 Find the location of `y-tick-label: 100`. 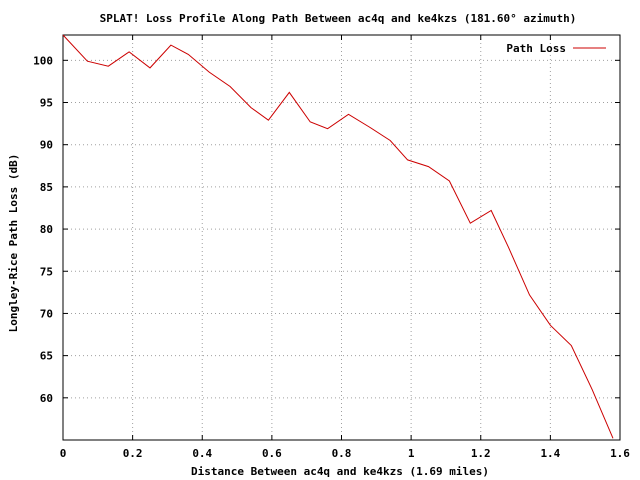

y-tick-label: 100 is located at coordinates (43, 60).